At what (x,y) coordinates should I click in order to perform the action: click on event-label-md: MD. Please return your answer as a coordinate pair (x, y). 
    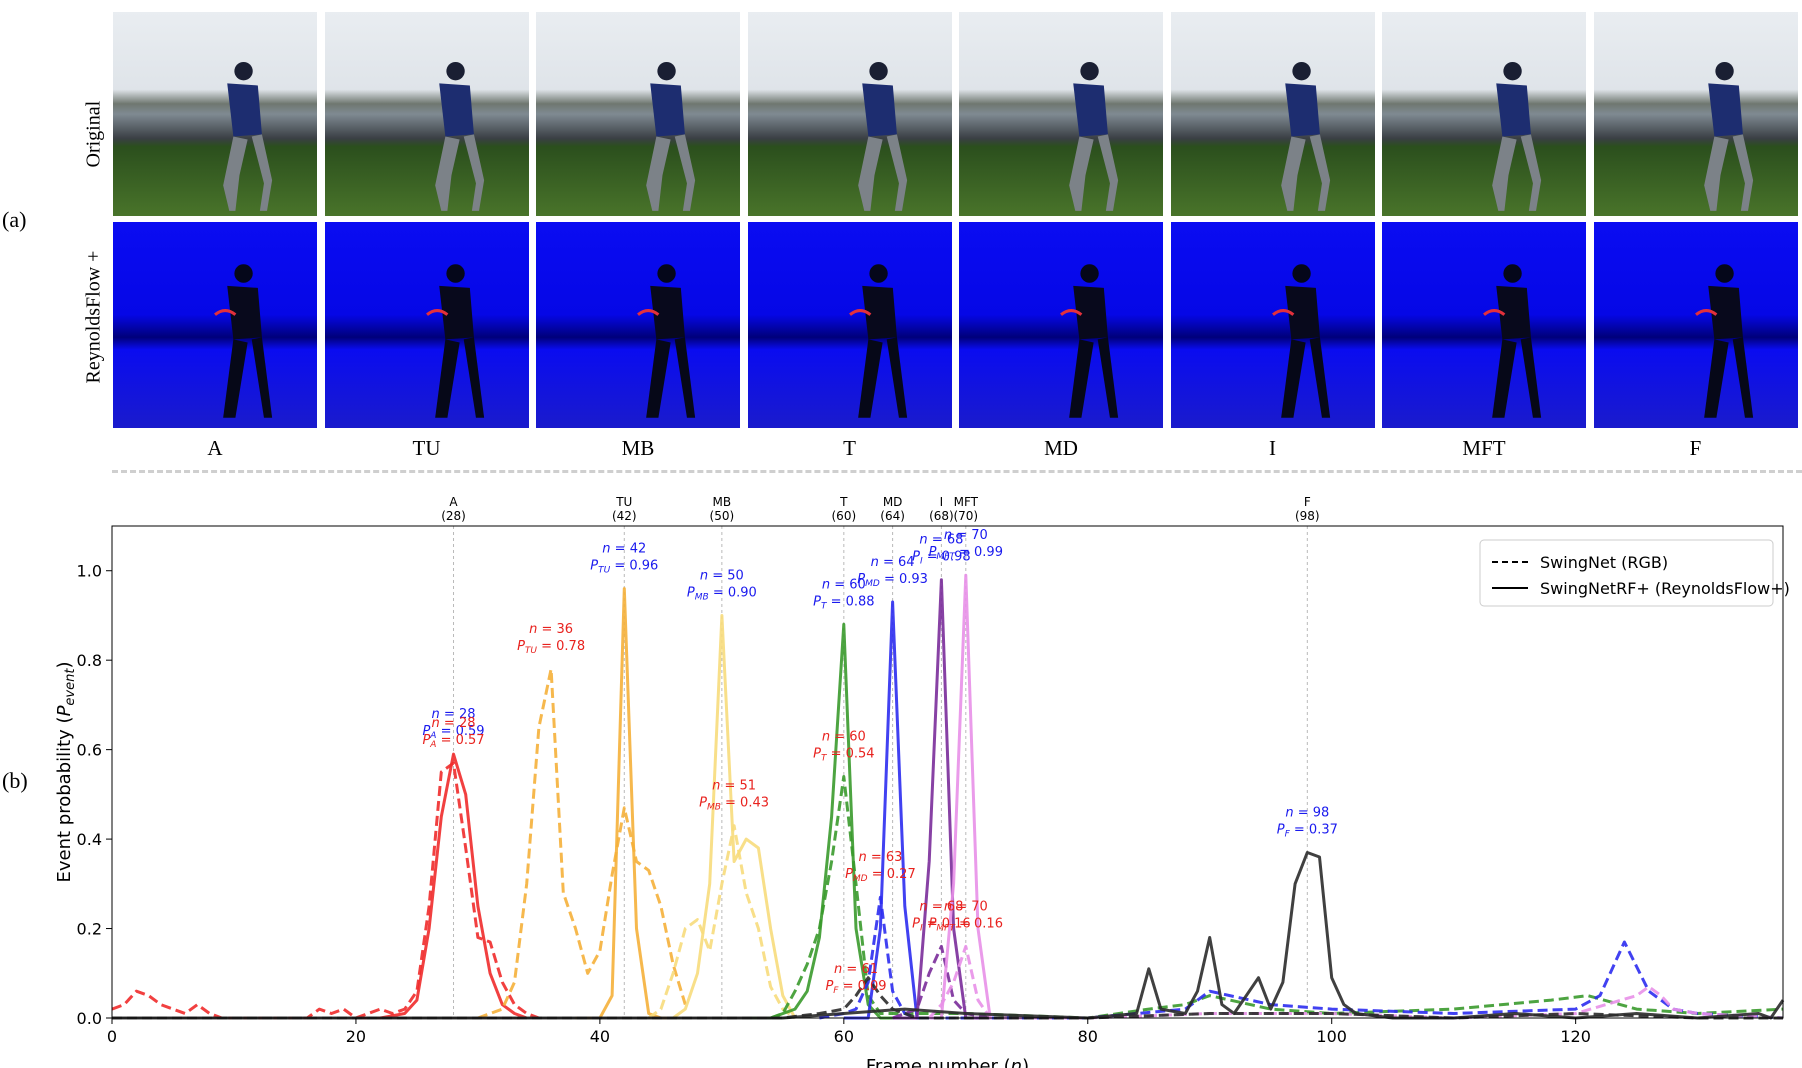
    Looking at the image, I should click on (1061, 448).